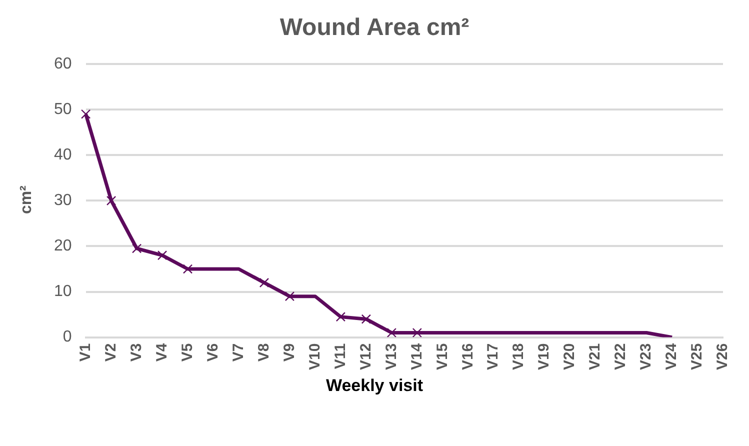  Describe the element at coordinates (63, 109) in the screenshot. I see `y-tick-label: 50` at that location.